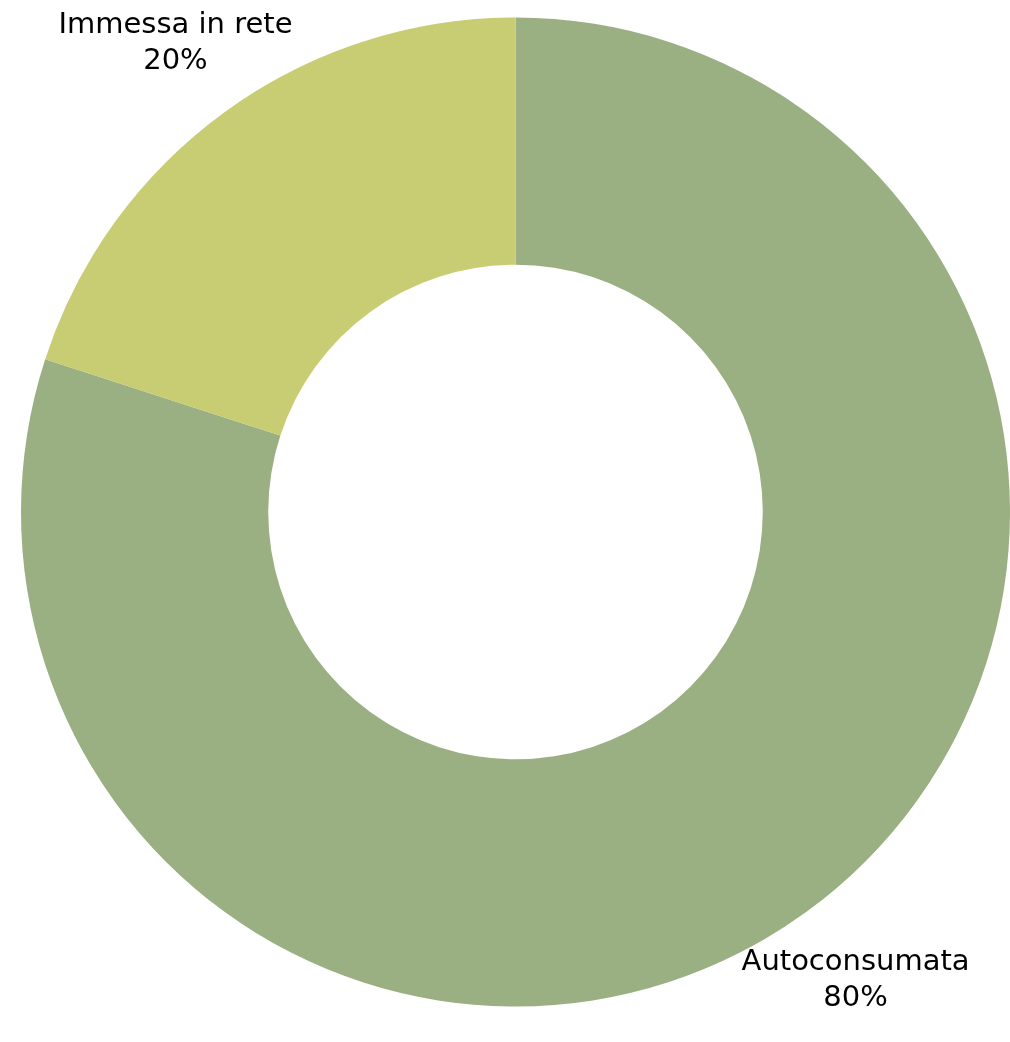  Describe the element at coordinates (175, 23) in the screenshot. I see `slice-label: Immessa in rete` at that location.